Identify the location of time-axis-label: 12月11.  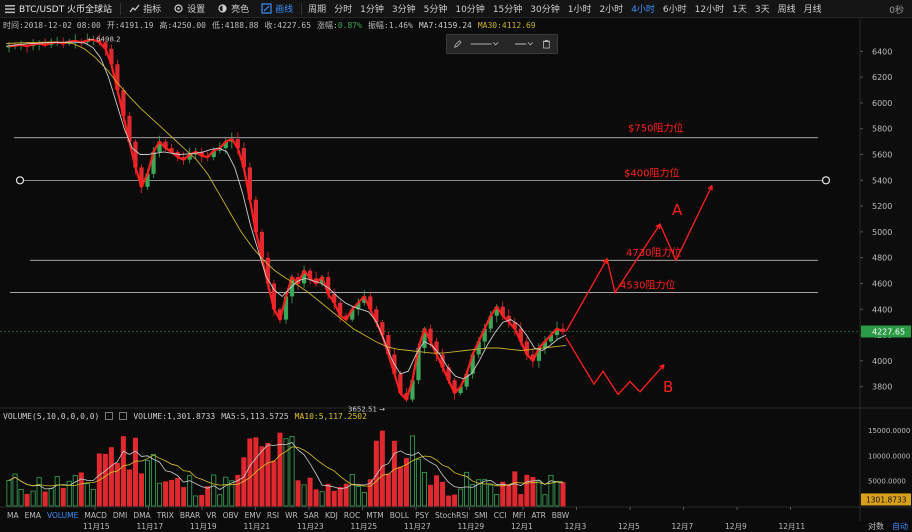
(792, 526).